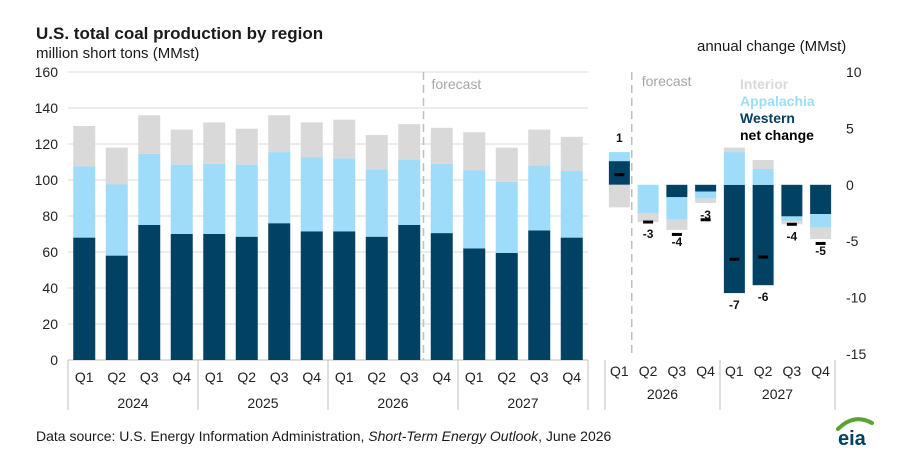  Describe the element at coordinates (54, 360) in the screenshot. I see `left-y-tick-label: 0` at that location.